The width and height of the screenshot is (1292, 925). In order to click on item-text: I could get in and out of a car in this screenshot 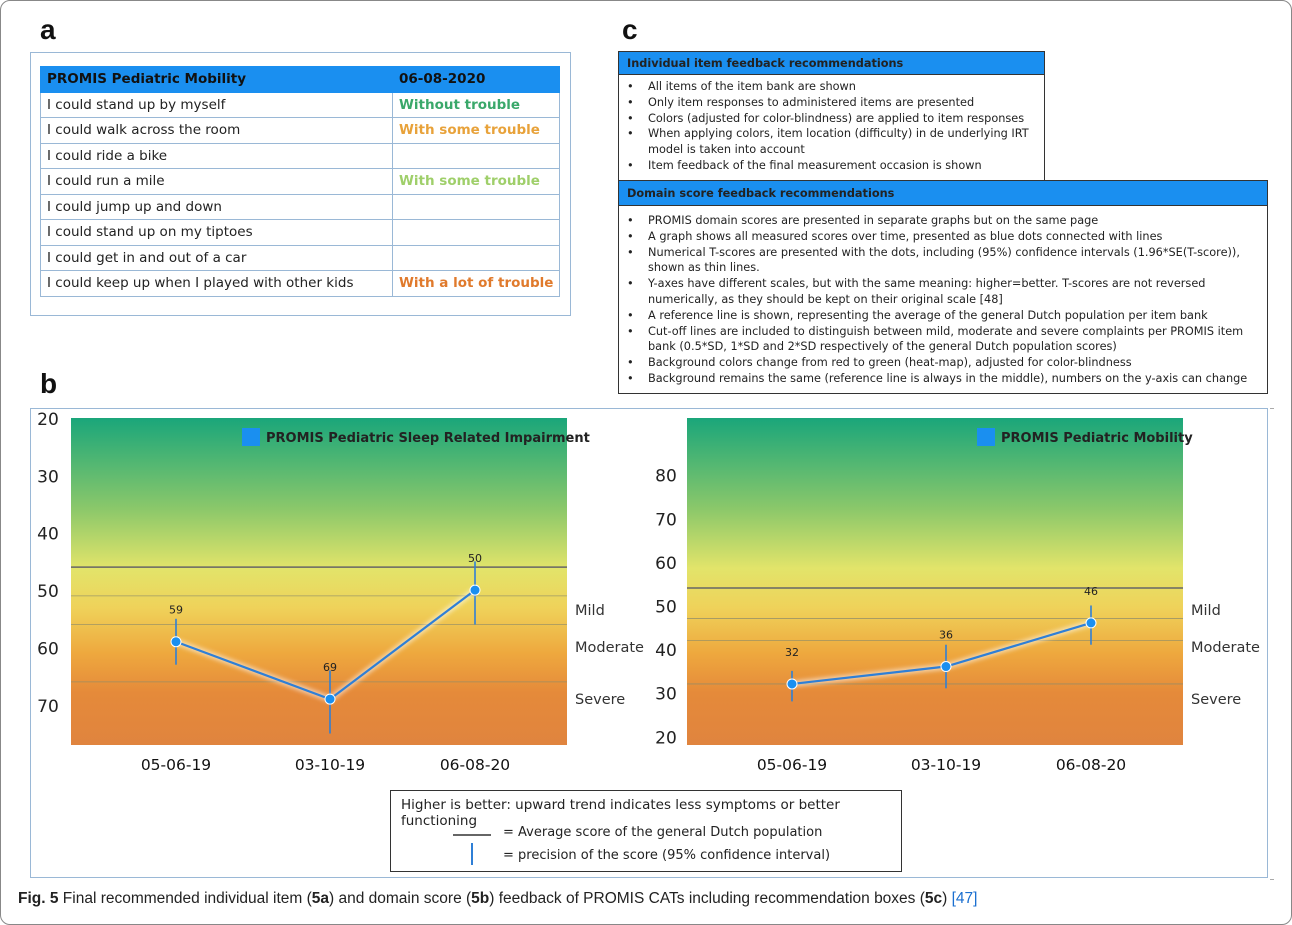, I will do `click(216, 257)`.